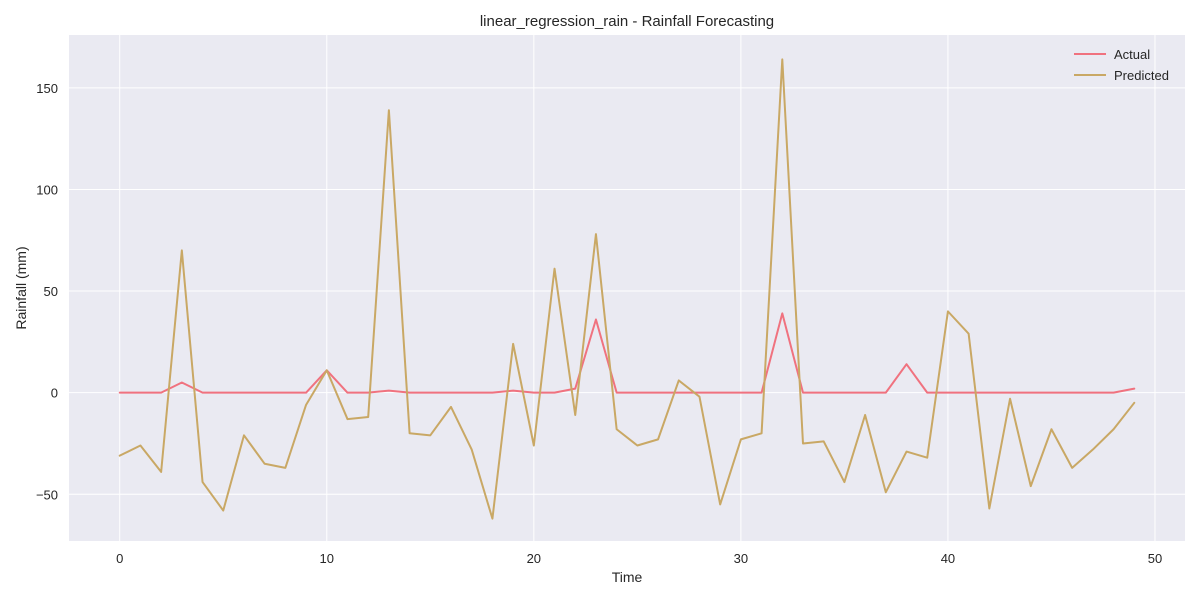 Image resolution: width=1200 pixels, height=600 pixels. I want to click on x-tick-label: 30, so click(741, 558).